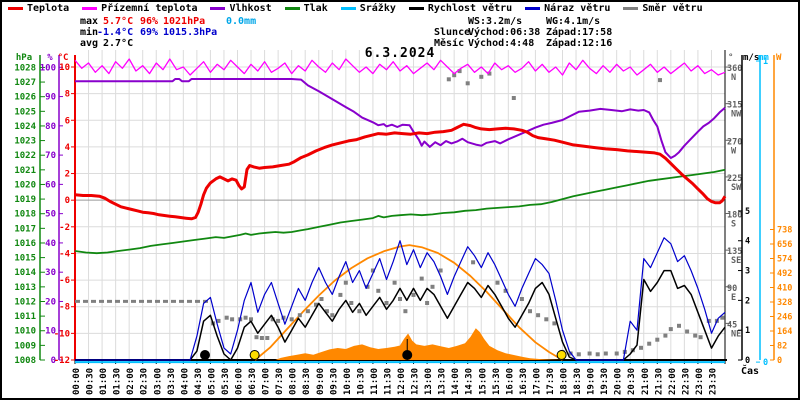  What do you see at coordinates (781, 209) in the screenshot?
I see `axis-rad: W 738 656 574 492 410 328 246 164 82 0` at bounding box center [781, 209].